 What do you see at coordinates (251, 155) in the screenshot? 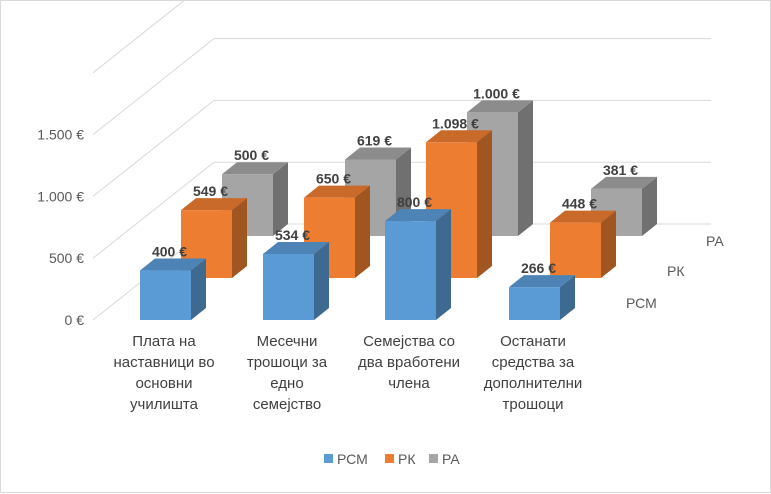
I see `data-label: 500 €` at bounding box center [251, 155].